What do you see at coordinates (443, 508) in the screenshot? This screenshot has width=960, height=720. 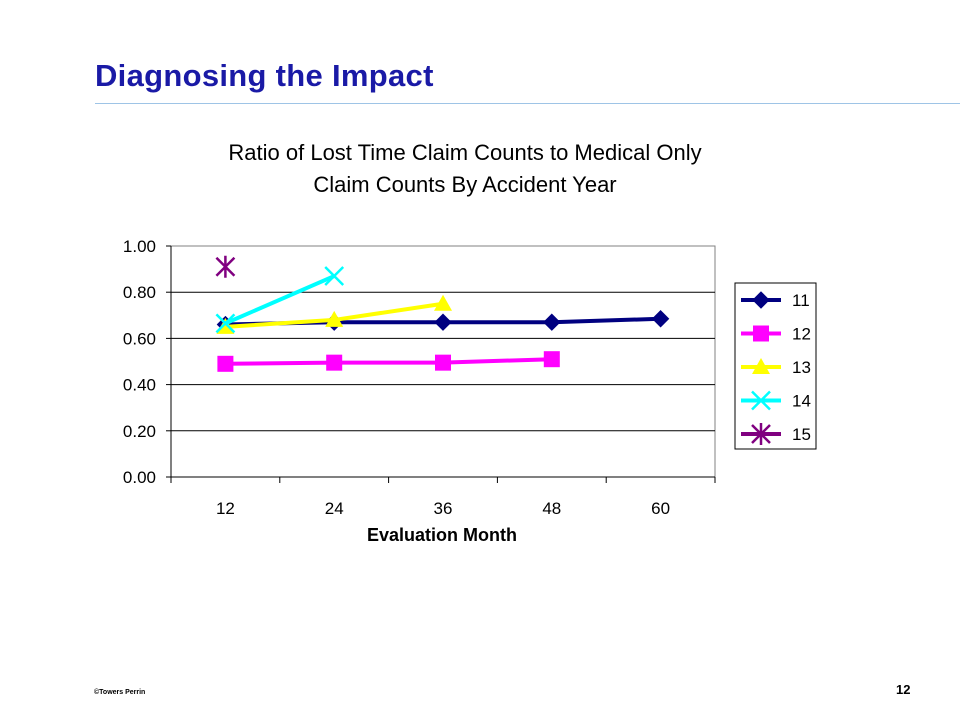 I see `x-tick-label: 36` at bounding box center [443, 508].